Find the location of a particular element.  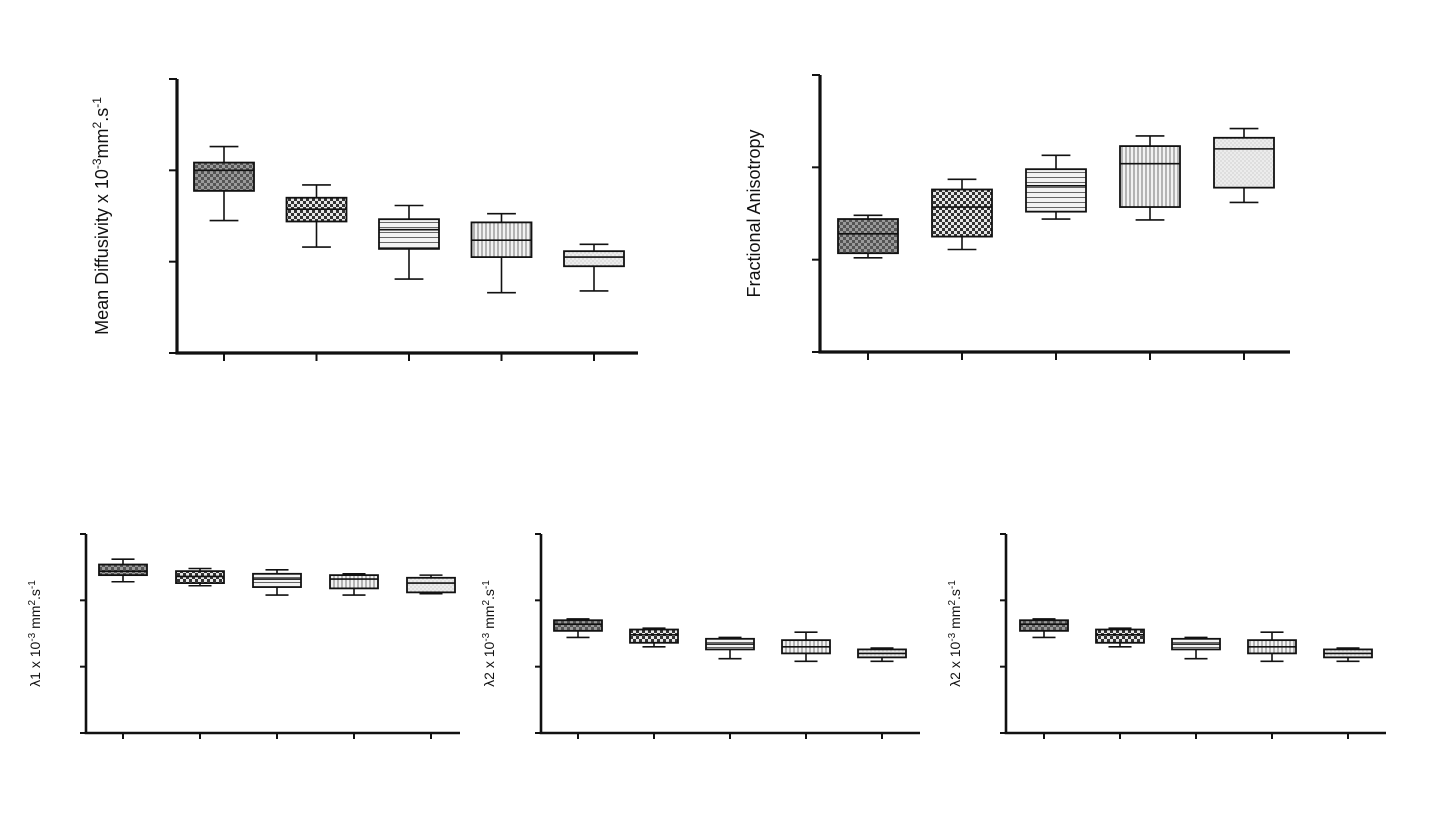

chart-l2b: λ2 x 10-3 mm2.s-1 is located at coordinates (1166, 636).